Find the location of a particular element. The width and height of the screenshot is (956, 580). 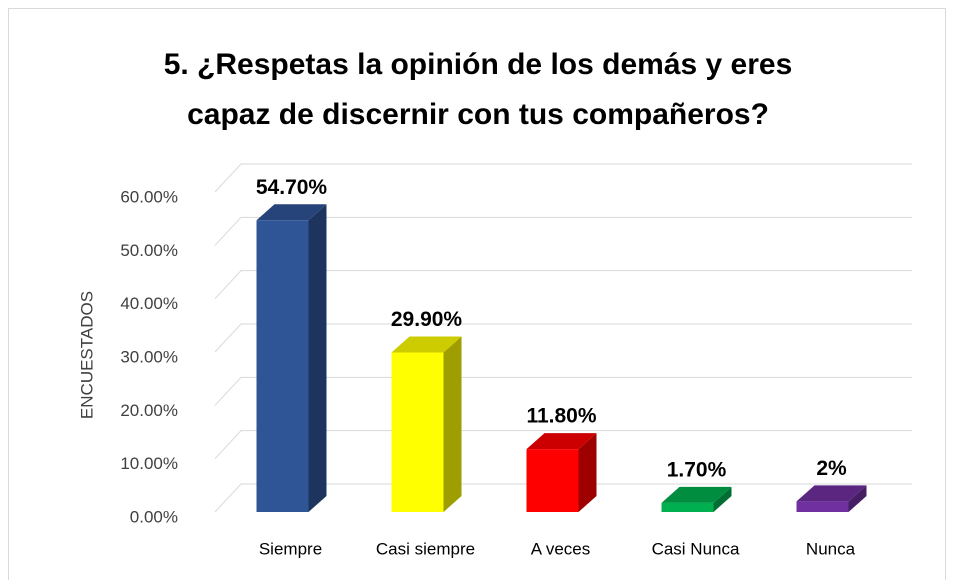

x-tick-label: Nunca is located at coordinates (831, 548).